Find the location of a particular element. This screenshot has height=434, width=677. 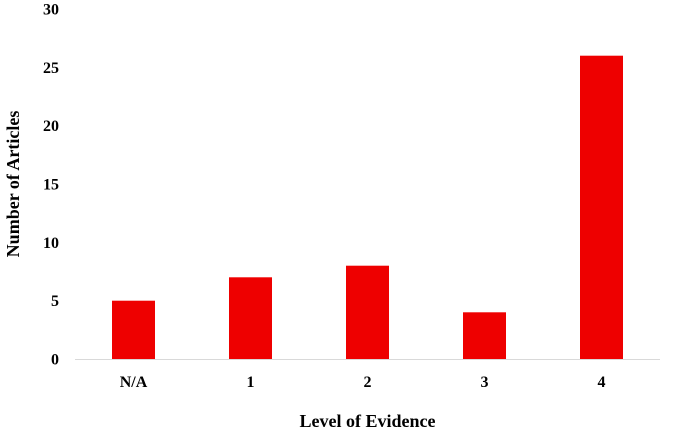

y-tick-label: 5 is located at coordinates (55, 301).